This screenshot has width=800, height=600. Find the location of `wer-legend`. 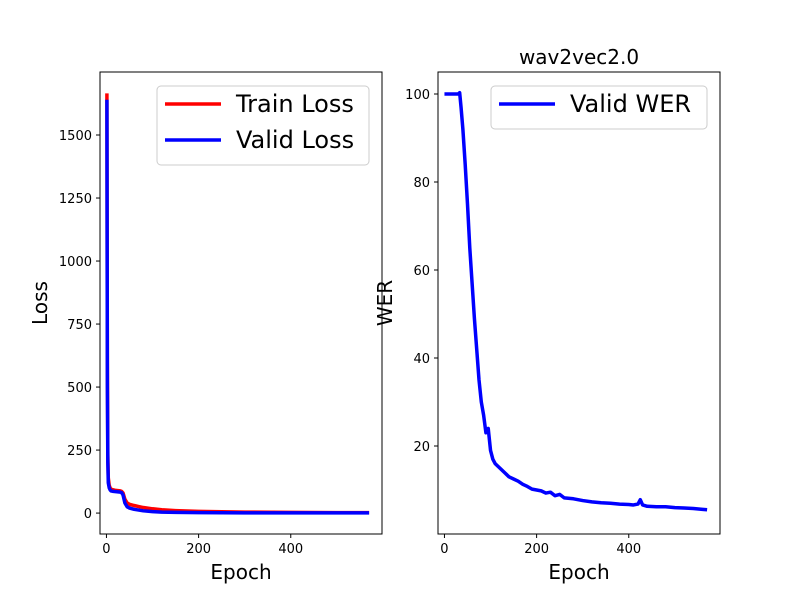

wer-legend is located at coordinates (599, 107).